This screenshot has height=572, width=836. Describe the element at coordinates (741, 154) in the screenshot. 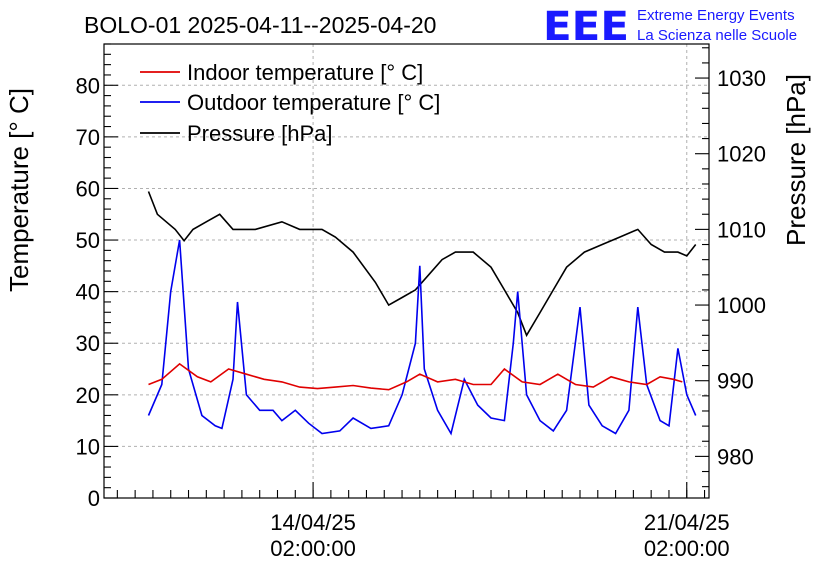

I see `y-tick-label-right: 1020` at that location.